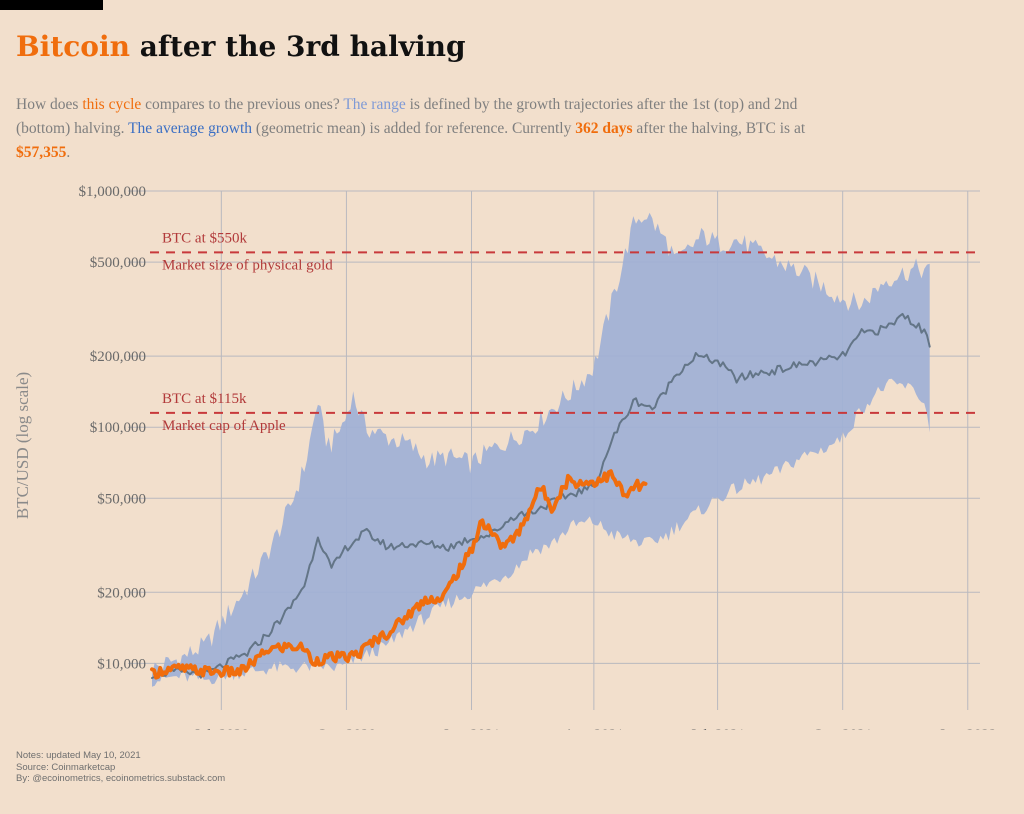  I want to click on reference-sublabel: Market cap of Apple, so click(224, 426).